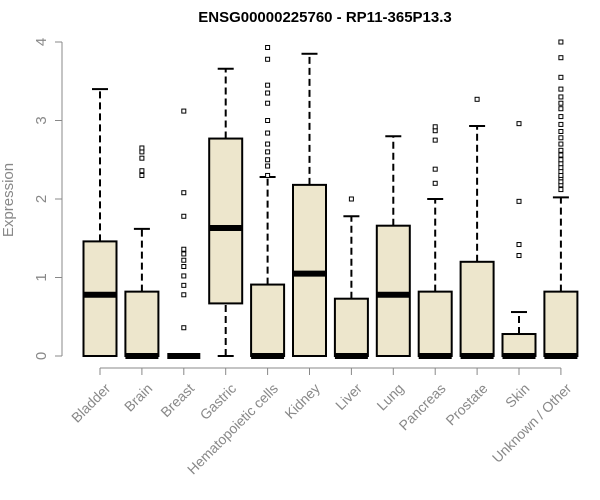 The width and height of the screenshot is (600, 500). What do you see at coordinates (142, 252) in the screenshot?
I see `box-brain` at bounding box center [142, 252].